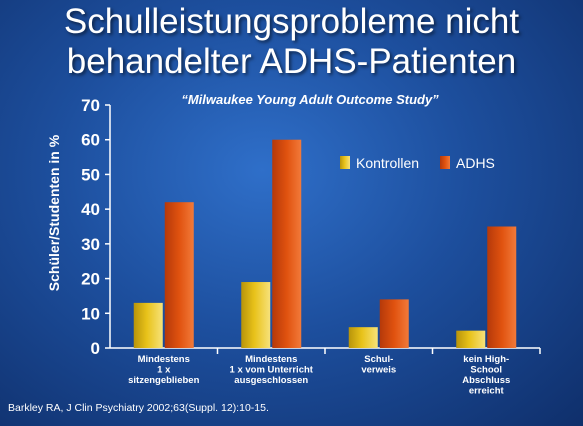 Image resolution: width=583 pixels, height=426 pixels. I want to click on title-line-1: Schulleistungsprobleme nicht, so click(291, 21).